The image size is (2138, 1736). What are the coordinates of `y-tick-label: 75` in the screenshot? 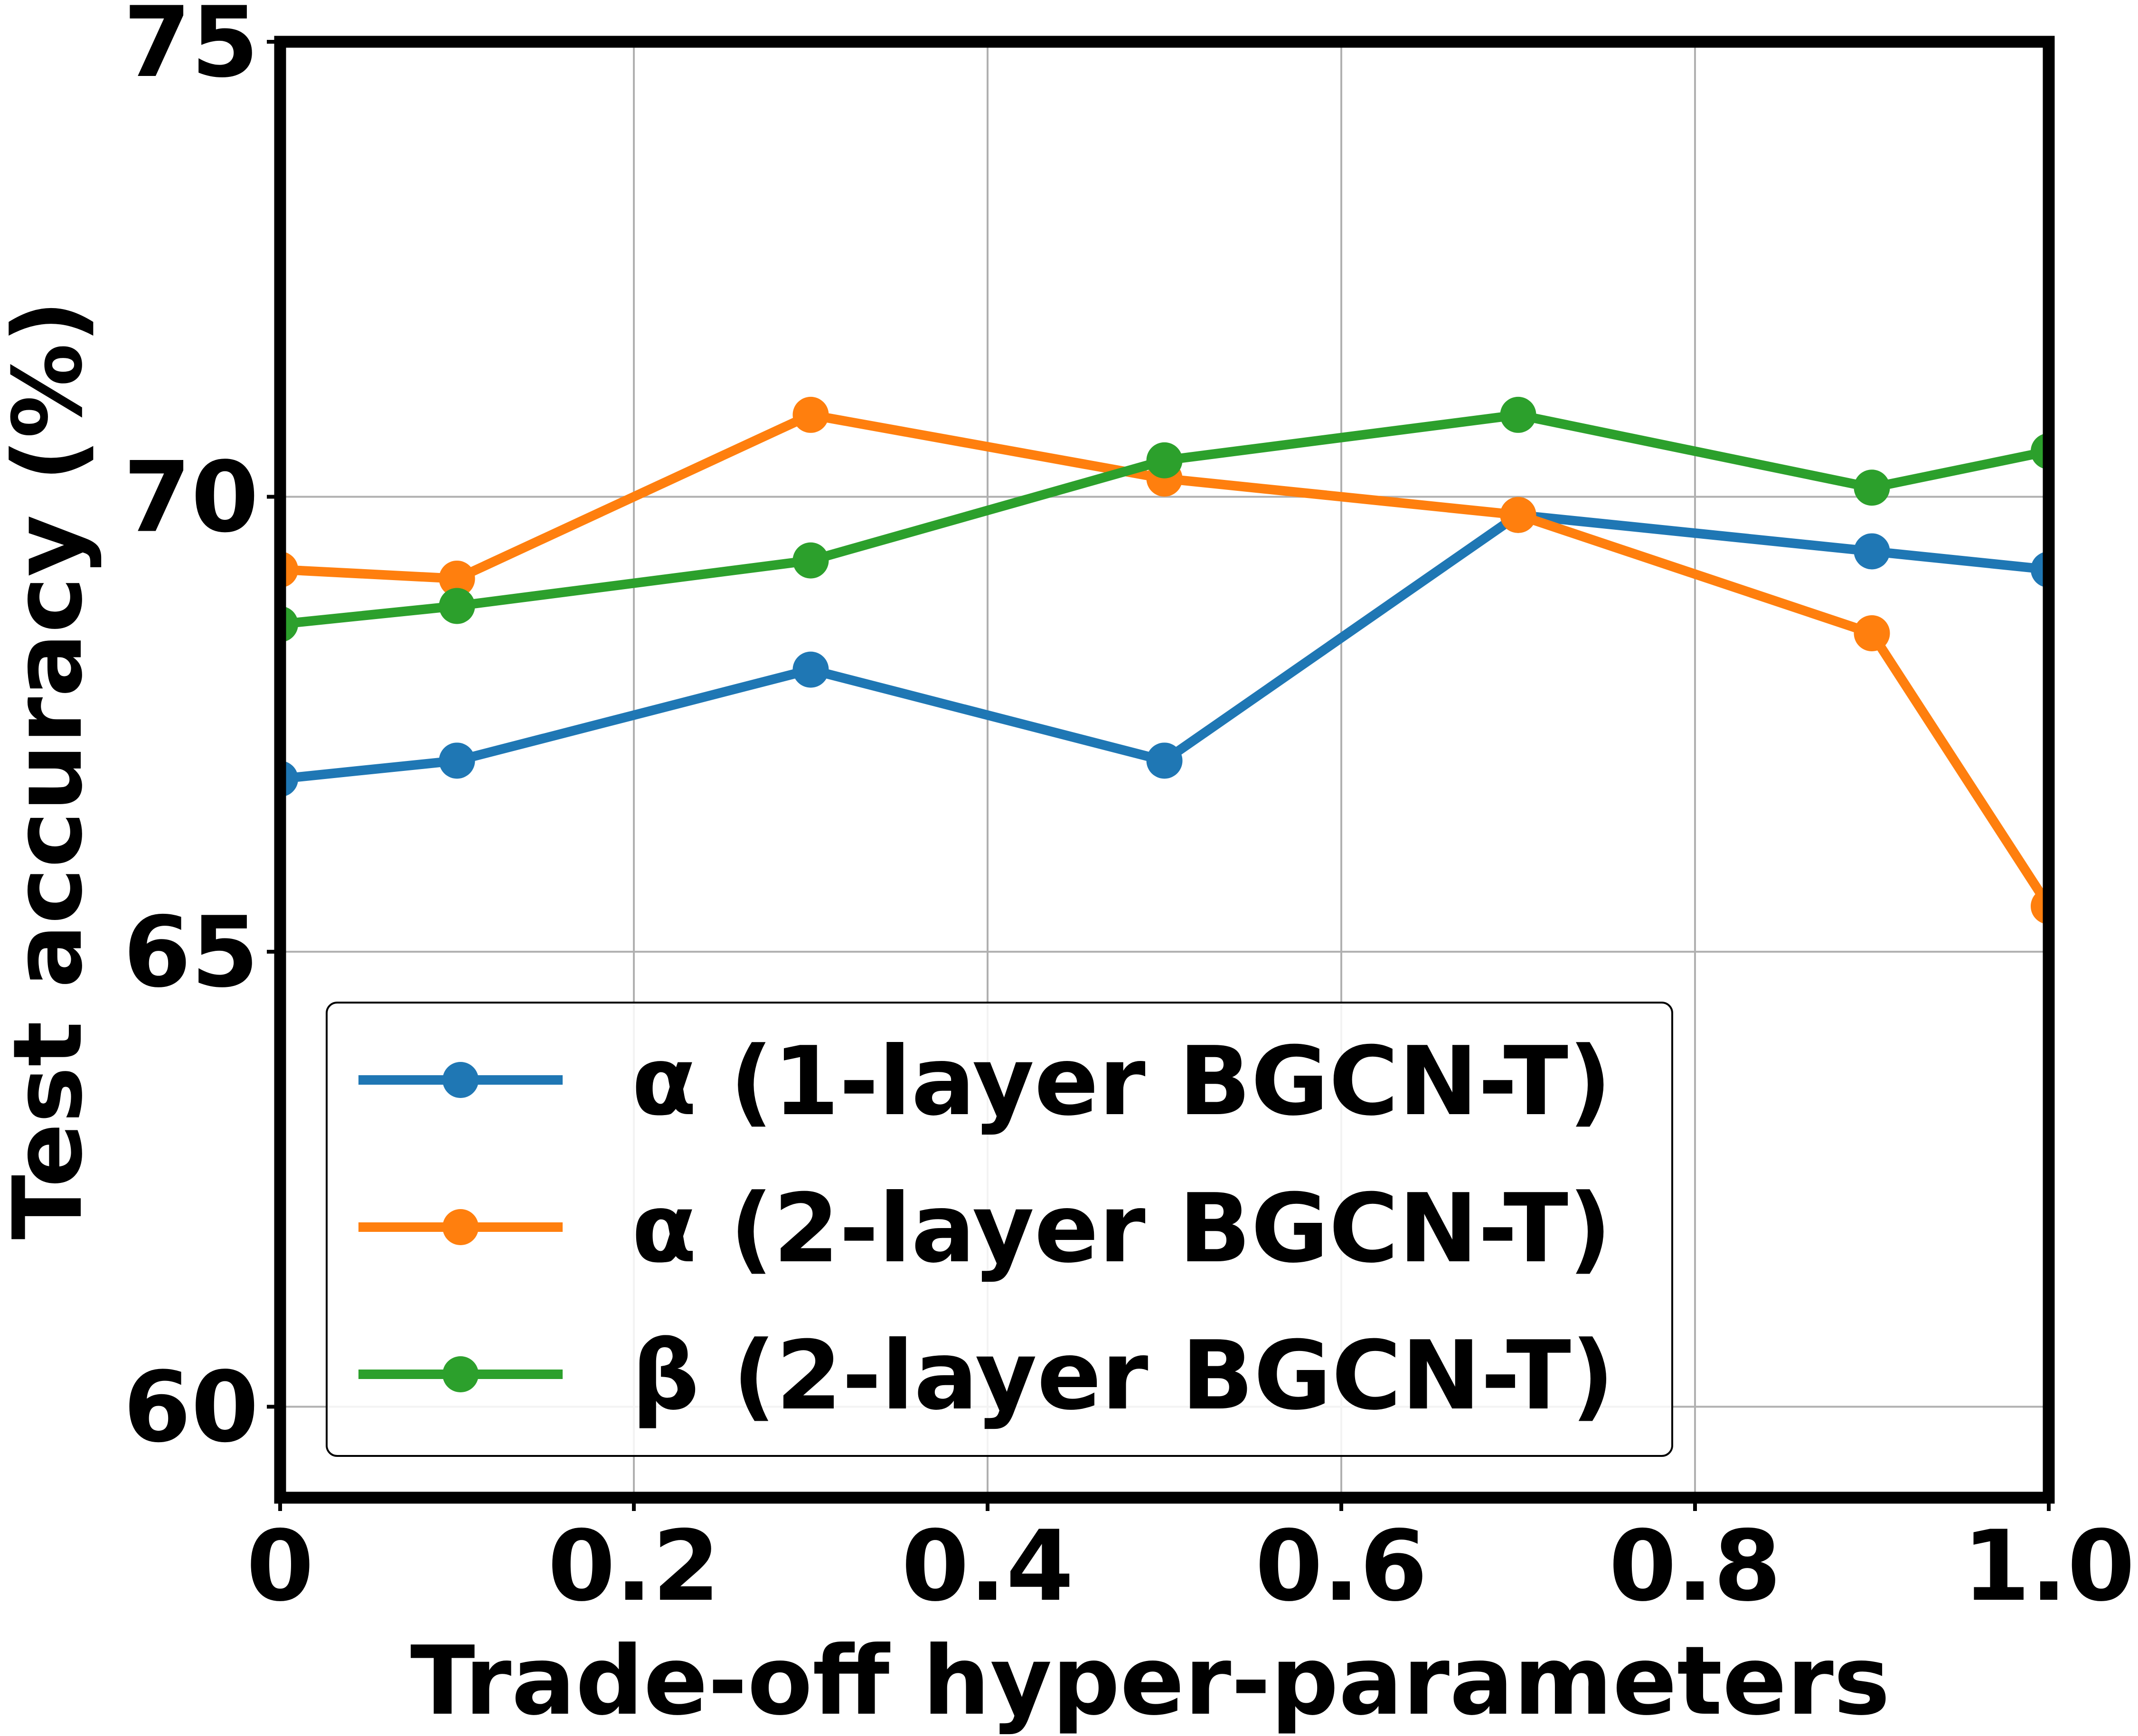 It's located at (191, 49).